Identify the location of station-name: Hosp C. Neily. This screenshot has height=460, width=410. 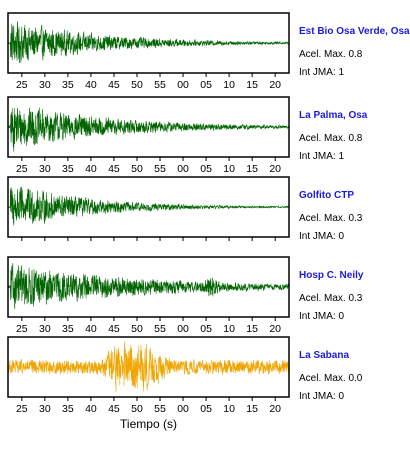
(331, 275).